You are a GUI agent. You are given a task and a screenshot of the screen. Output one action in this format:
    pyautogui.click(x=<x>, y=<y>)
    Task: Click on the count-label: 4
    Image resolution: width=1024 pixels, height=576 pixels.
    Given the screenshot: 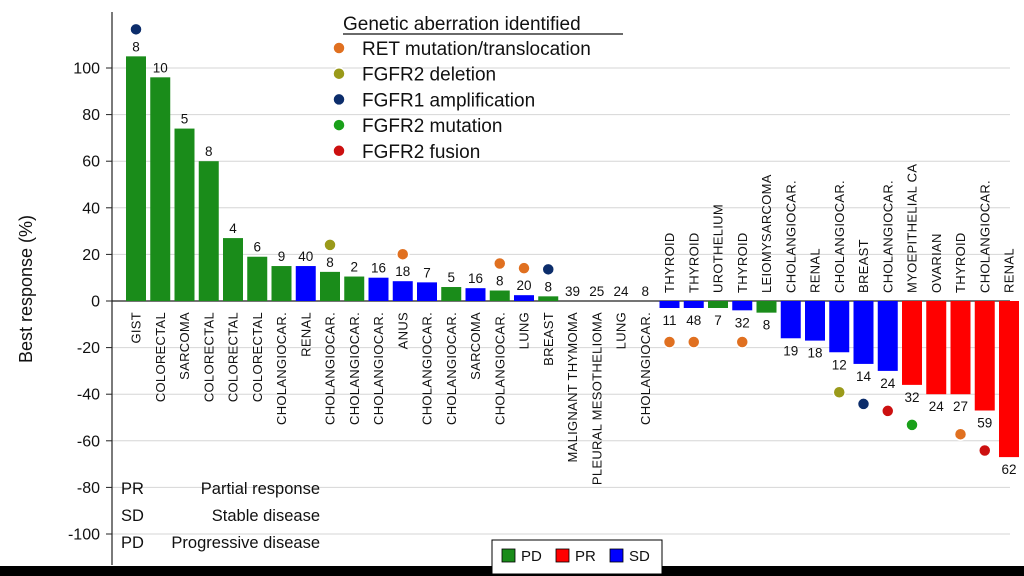 What is the action you would take?
    pyautogui.click(x=233, y=228)
    